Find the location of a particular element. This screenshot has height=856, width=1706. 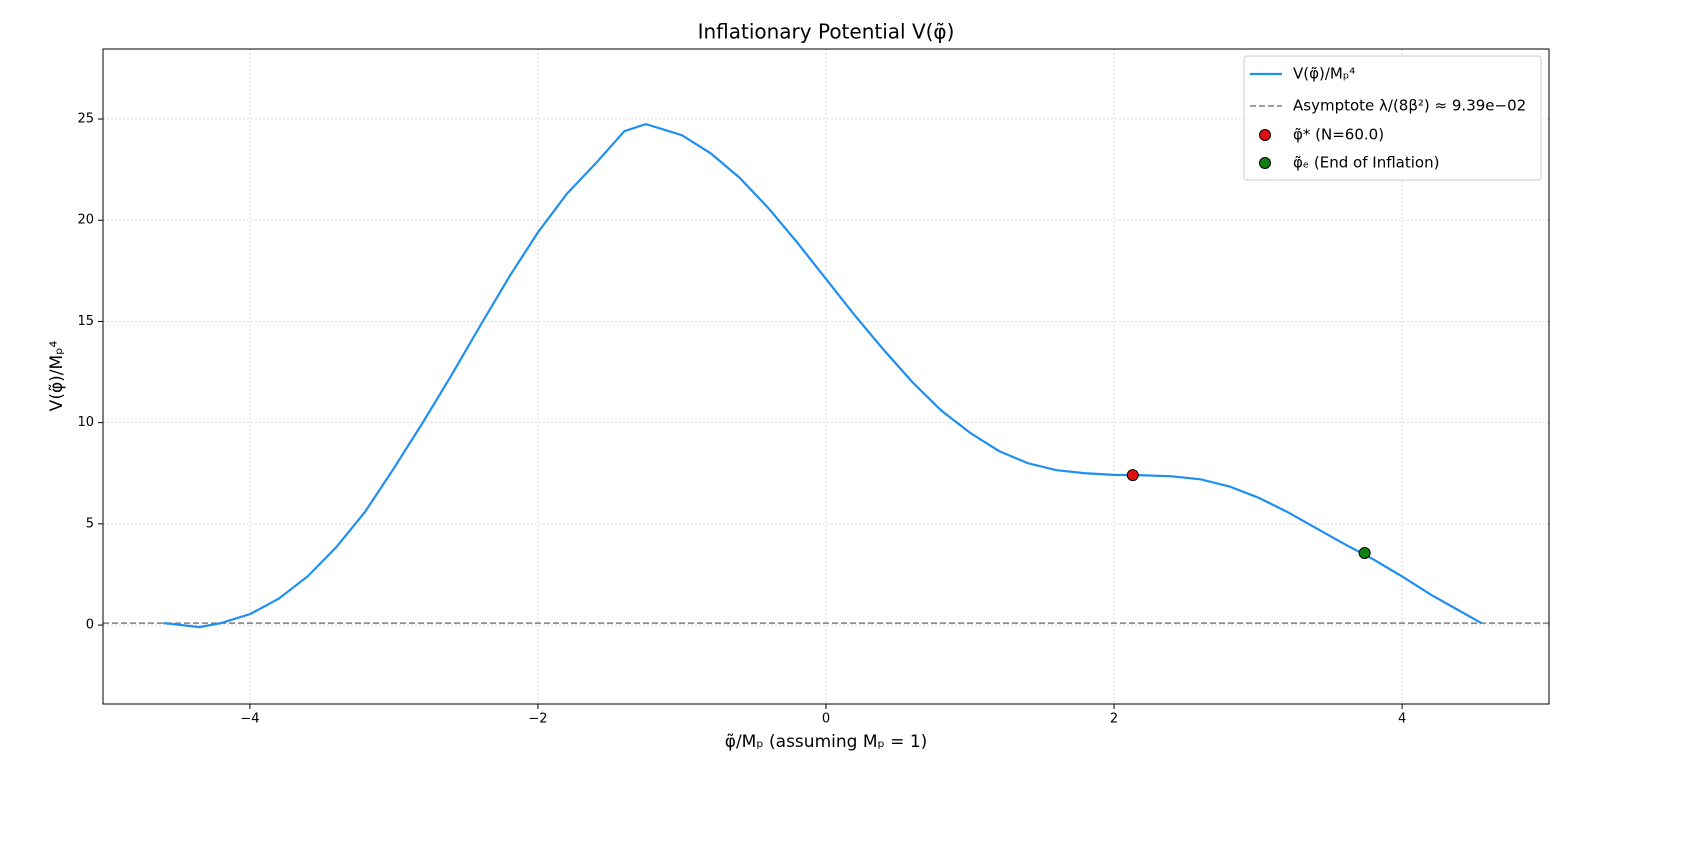

y-tick-label: 5 is located at coordinates (90, 523).